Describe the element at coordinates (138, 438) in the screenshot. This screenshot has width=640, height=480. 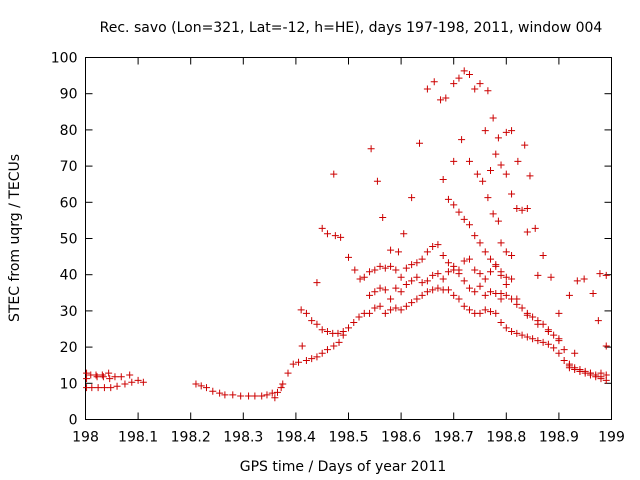
I see `x-tick-label: 198.1` at that location.